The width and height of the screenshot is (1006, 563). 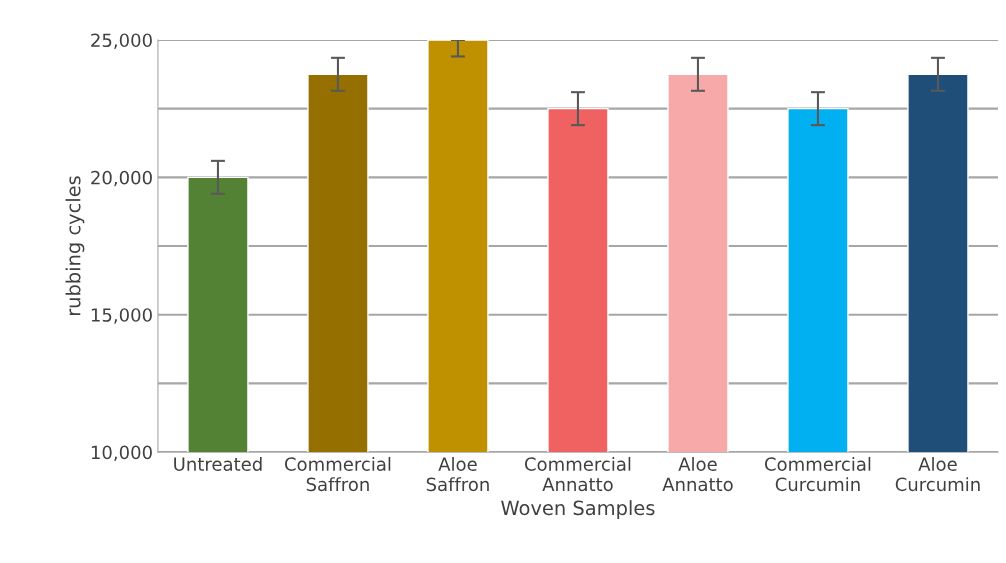 I want to click on x-tick-label: Aloe Annatto, so click(x=697, y=474).